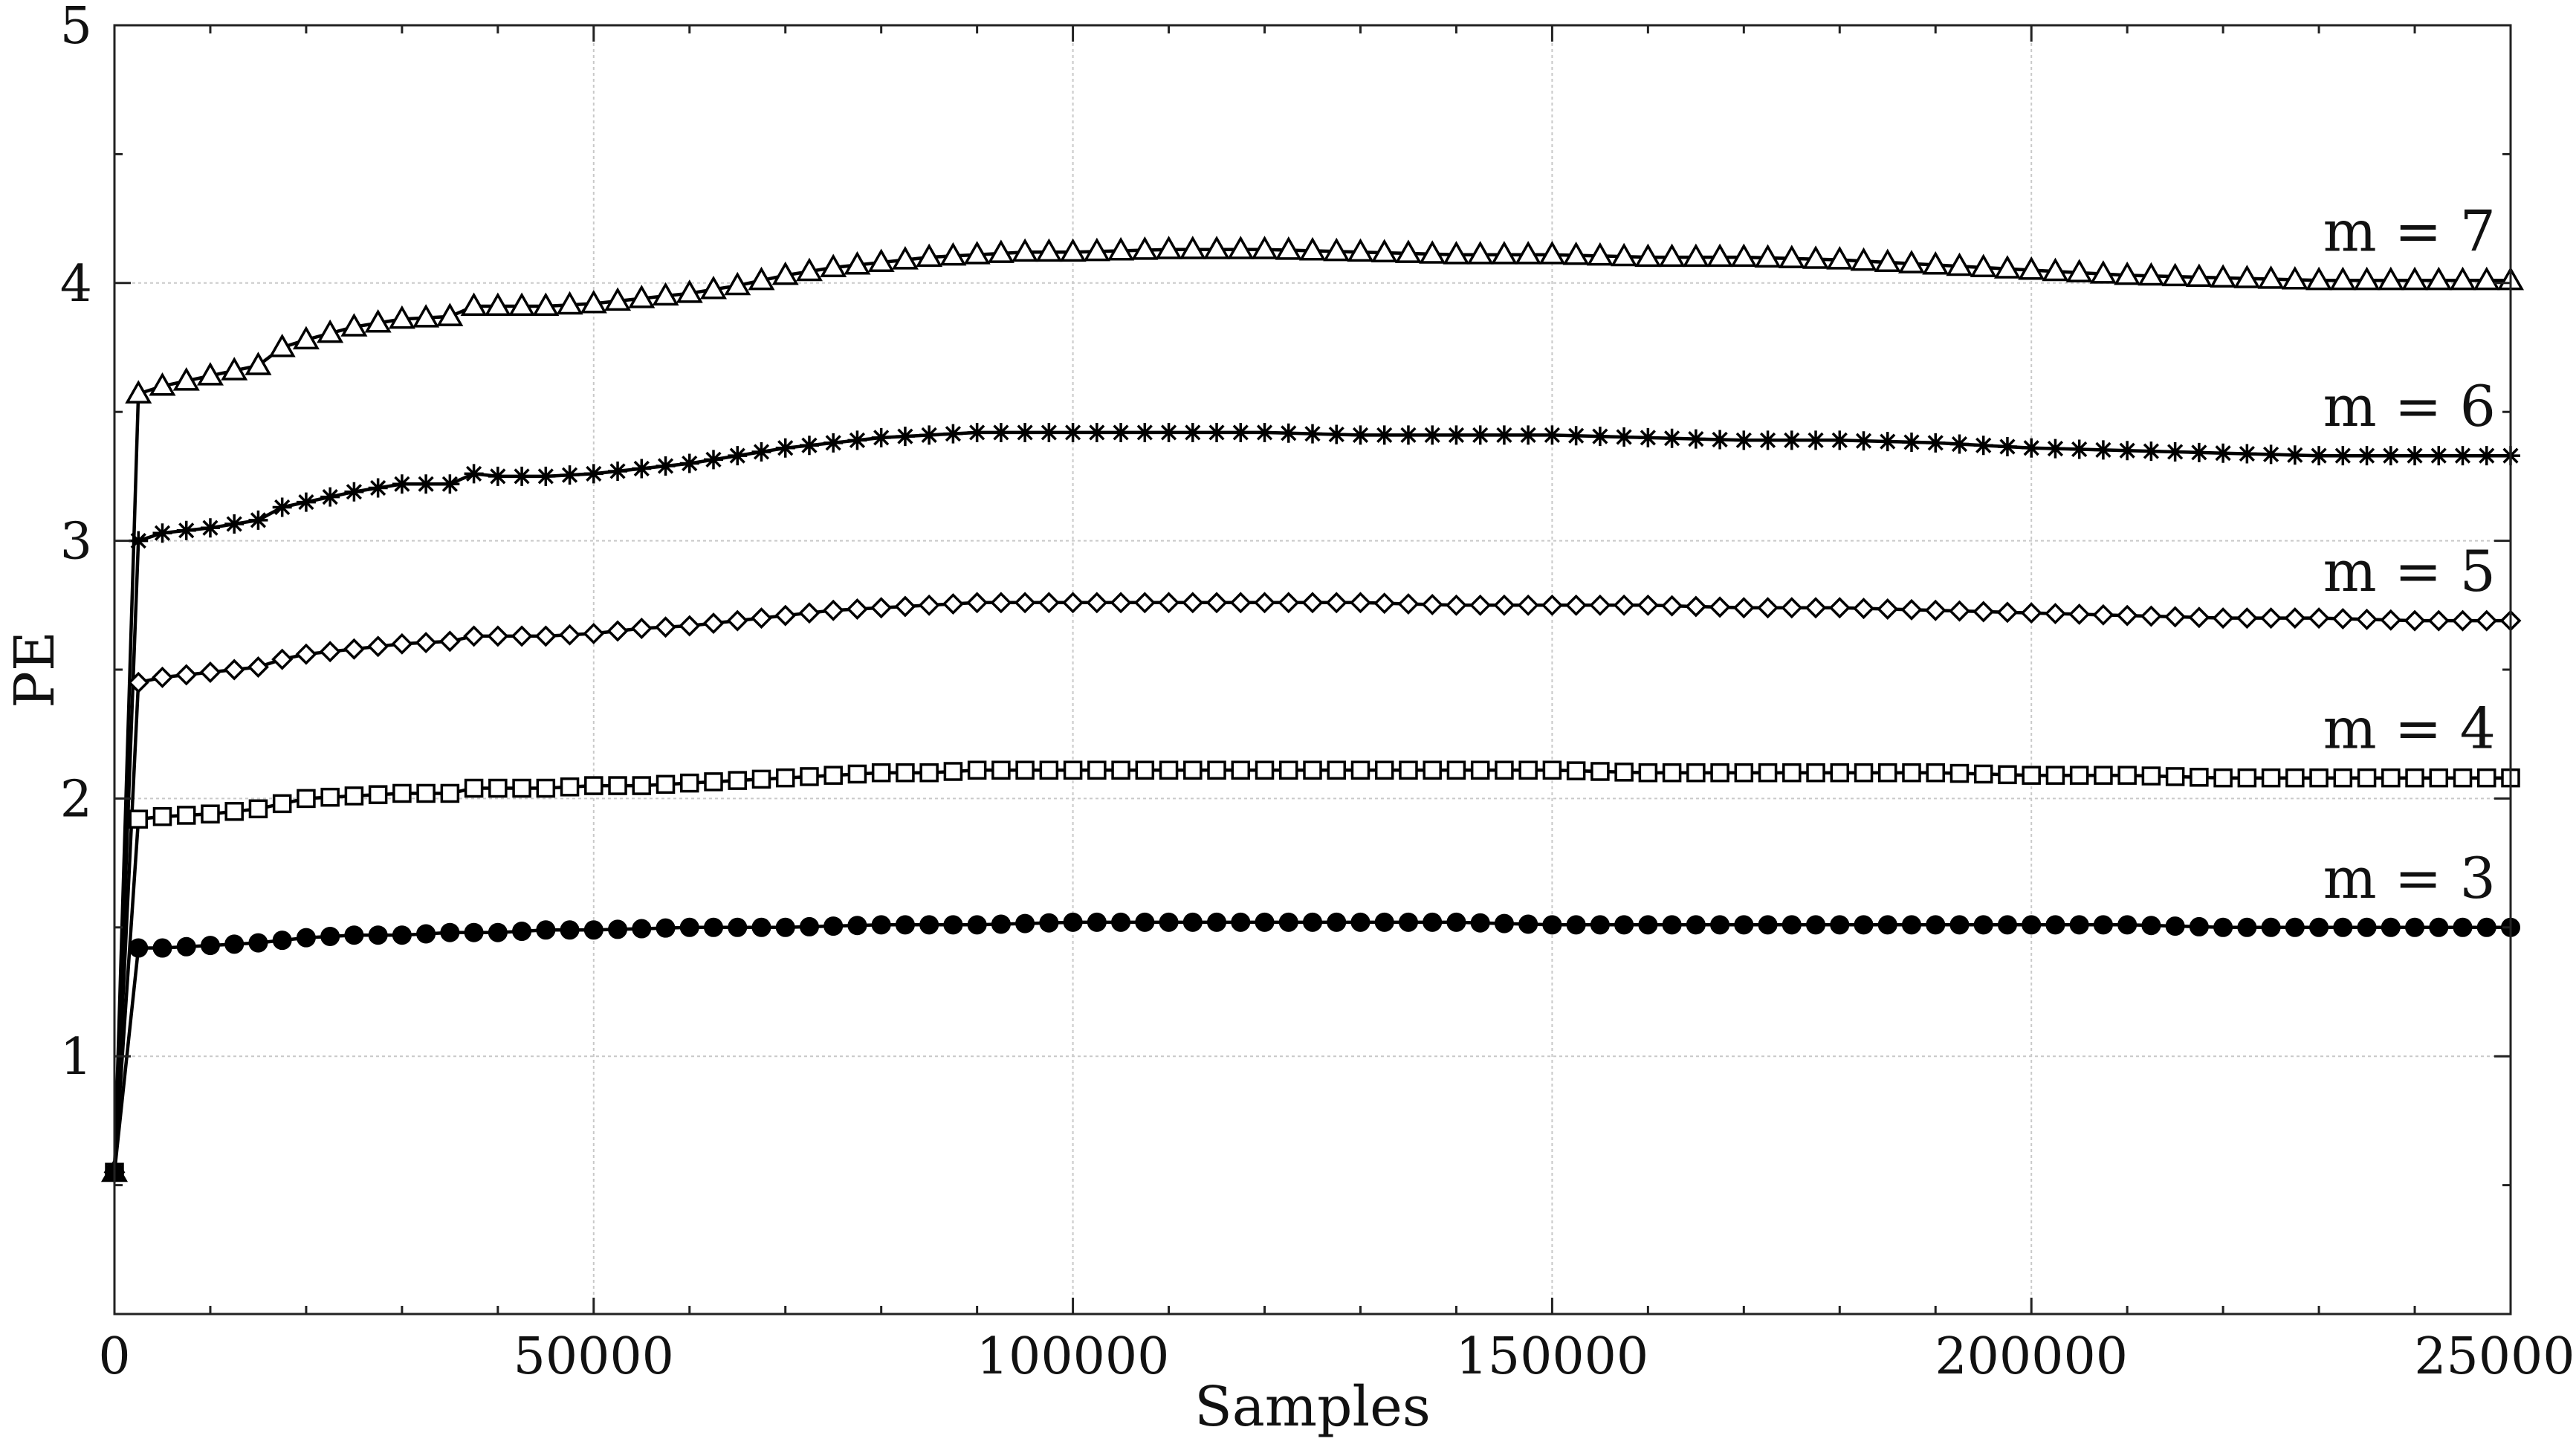 Image resolution: width=2576 pixels, height=1453 pixels. What do you see at coordinates (76, 284) in the screenshot?
I see `y-tick-label: 4` at bounding box center [76, 284].